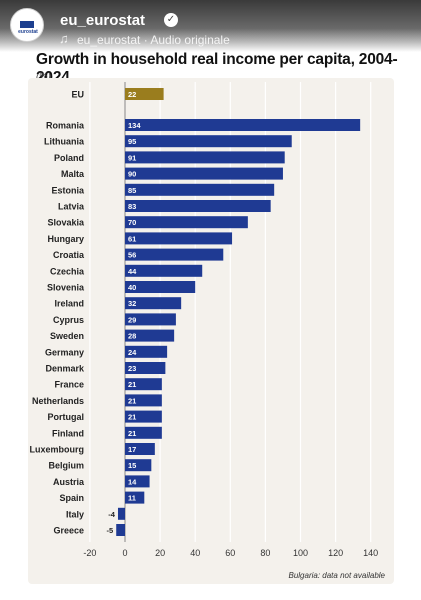  What do you see at coordinates (143, 416) in the screenshot?
I see `bar-portugal` at bounding box center [143, 416].